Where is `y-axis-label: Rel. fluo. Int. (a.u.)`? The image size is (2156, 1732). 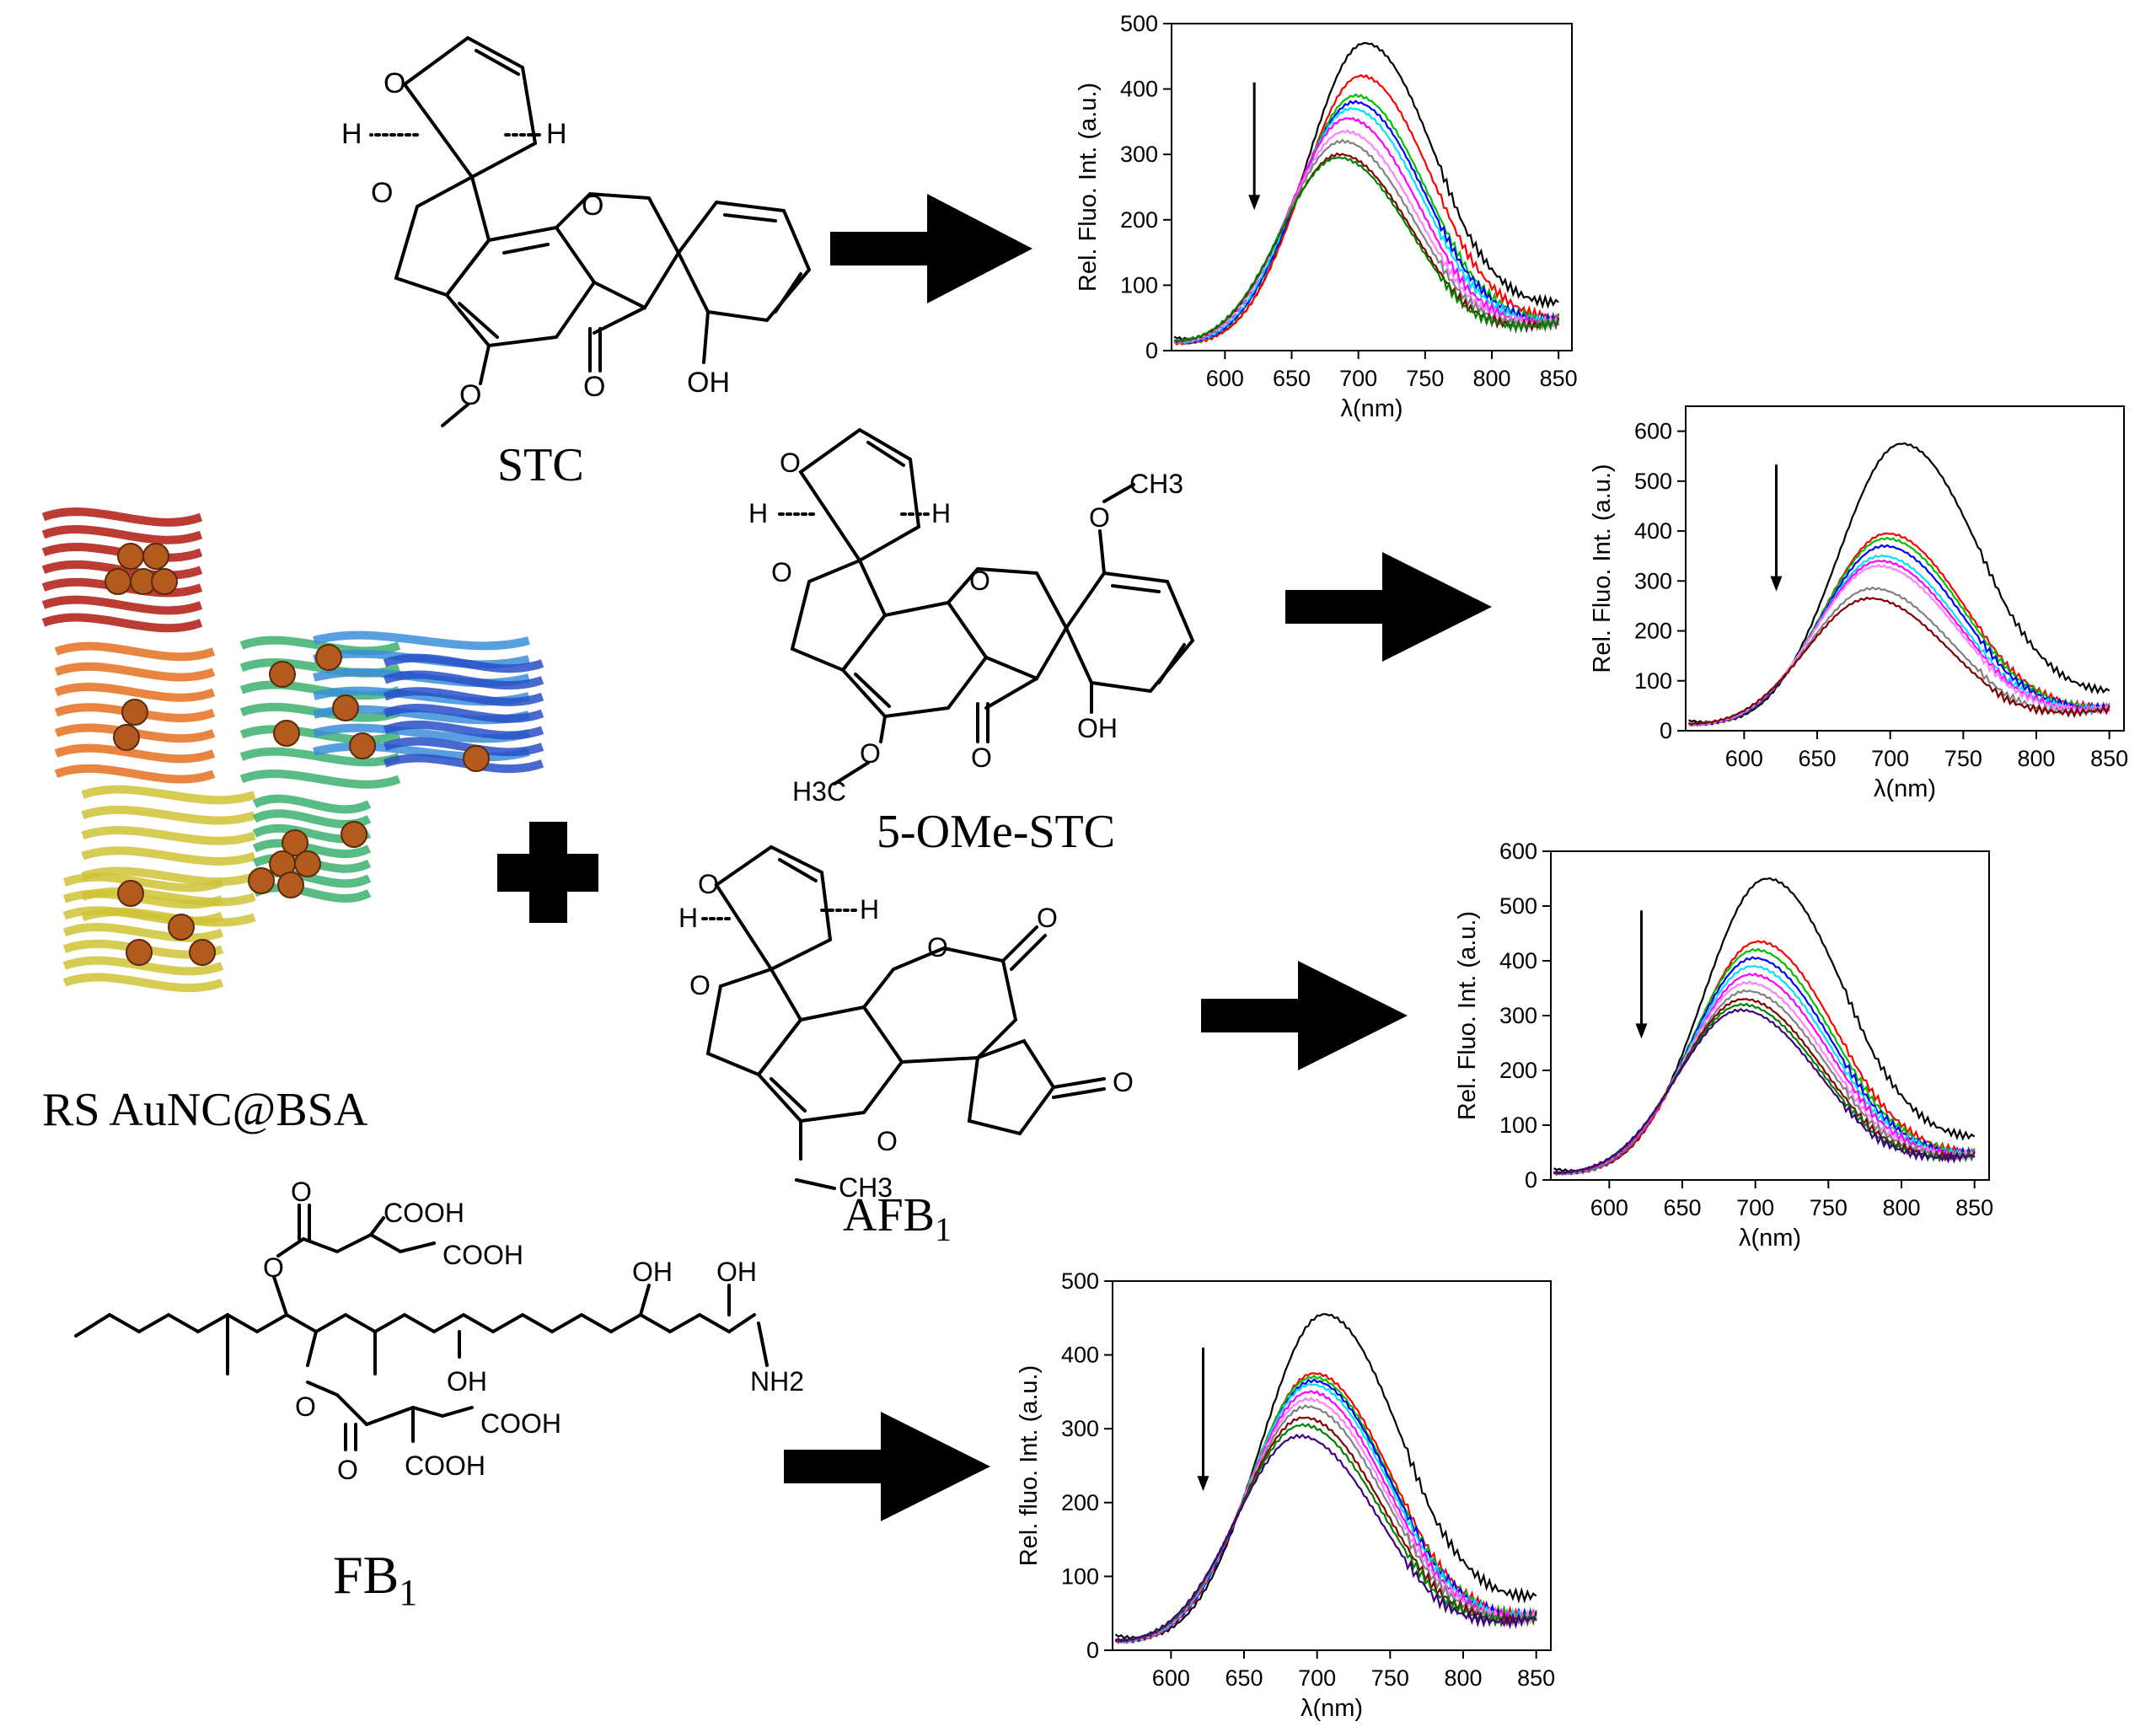 y-axis-label: Rel. fluo. Int. (a.u.) is located at coordinates (1029, 1466).